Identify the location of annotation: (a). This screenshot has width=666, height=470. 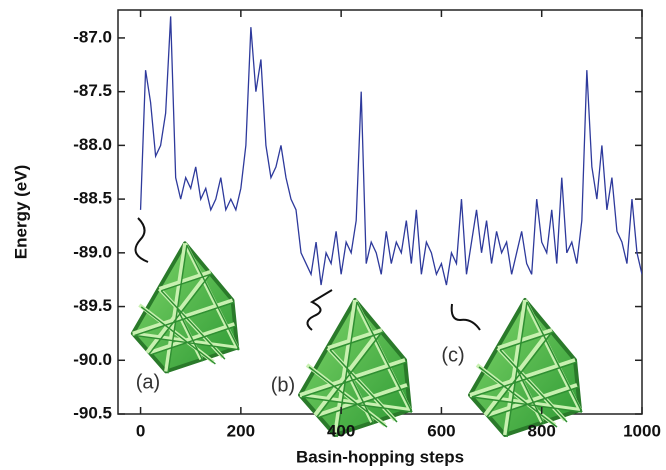
(148, 382).